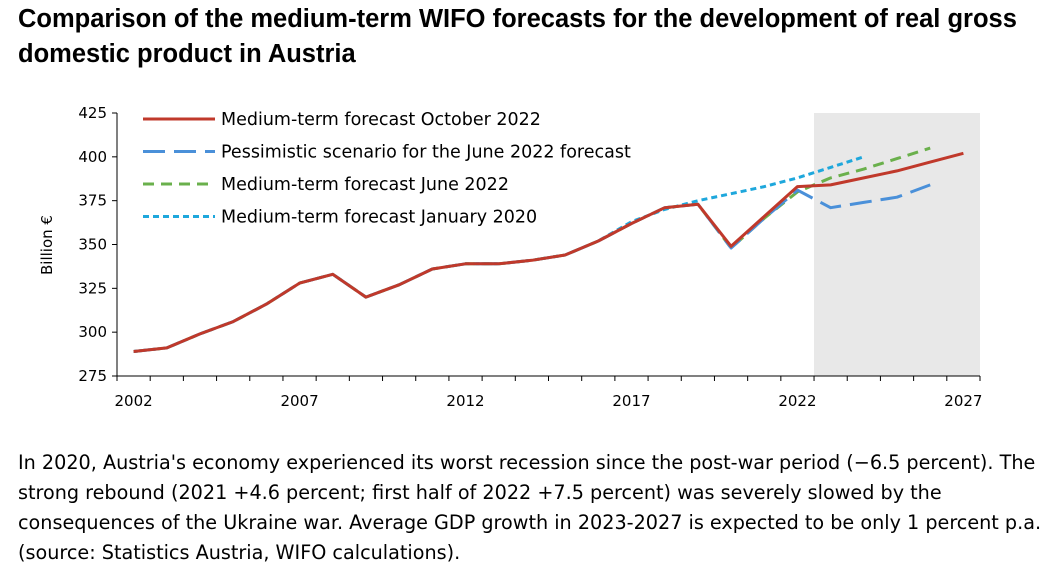 The width and height of the screenshot is (1060, 582). What do you see at coordinates (299, 401) in the screenshot?
I see `x-tick-label: 2007` at bounding box center [299, 401].